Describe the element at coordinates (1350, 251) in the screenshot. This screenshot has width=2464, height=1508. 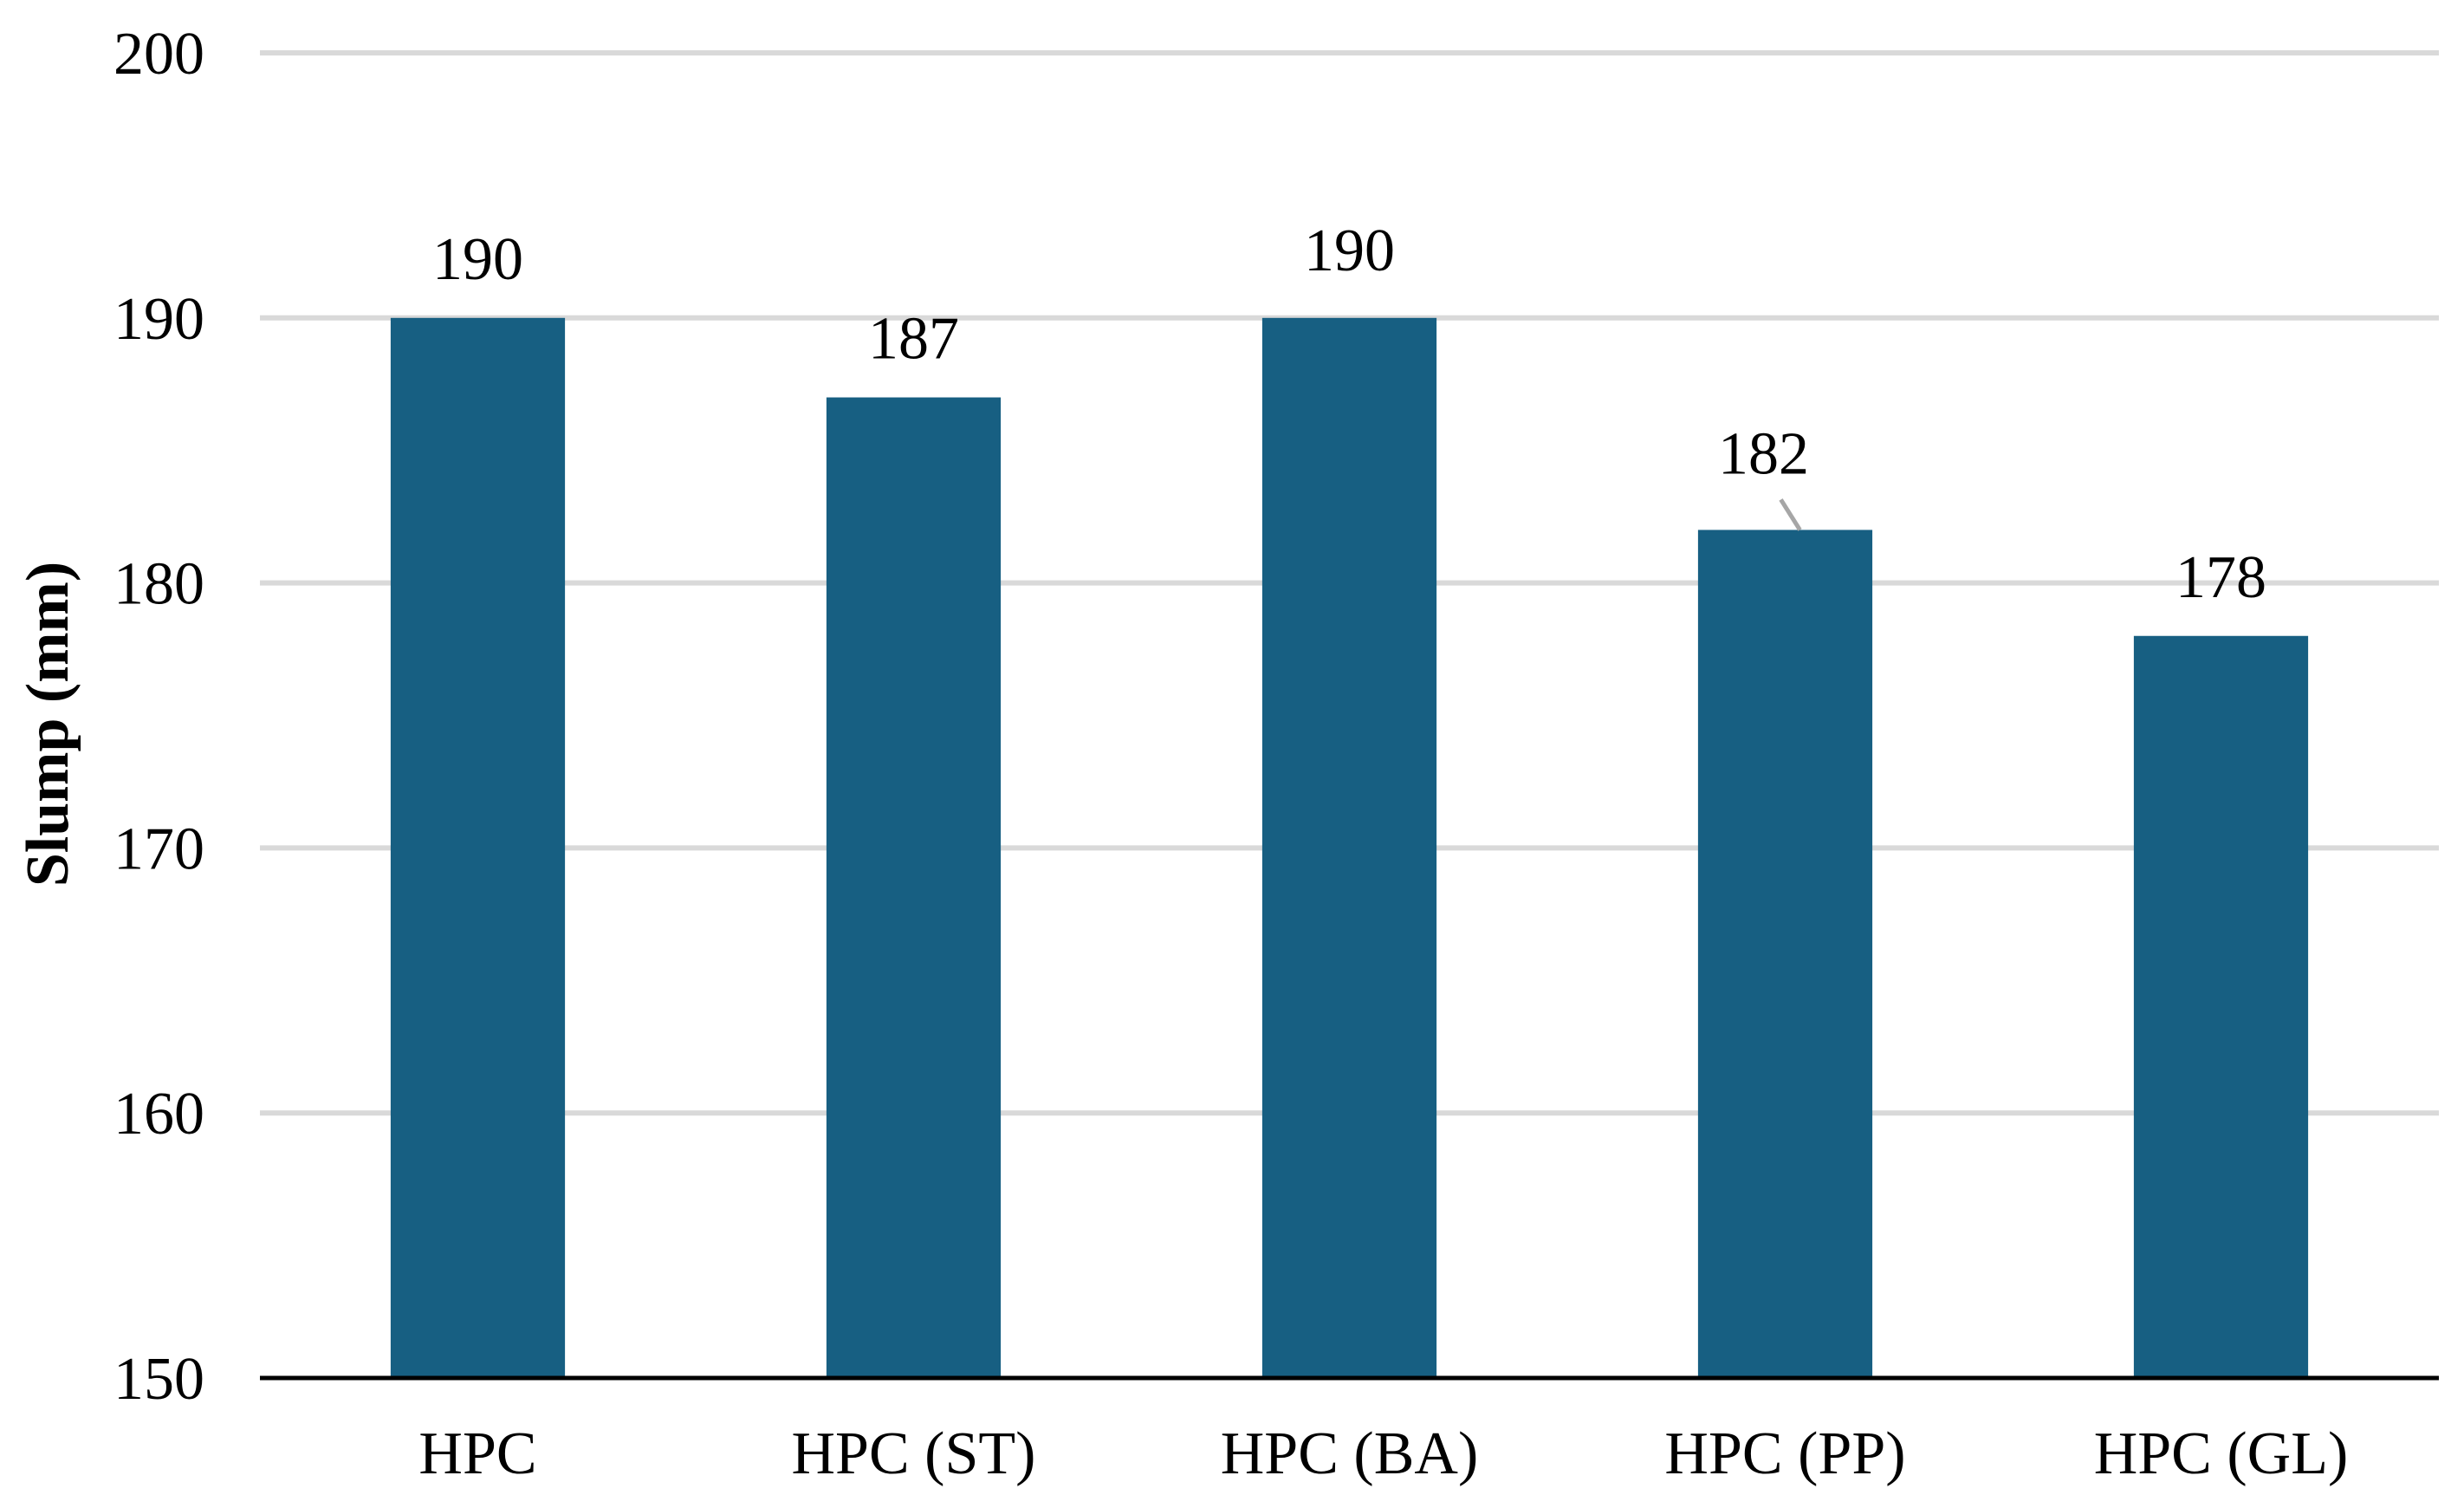
I see `data-label-2: 190` at that location.